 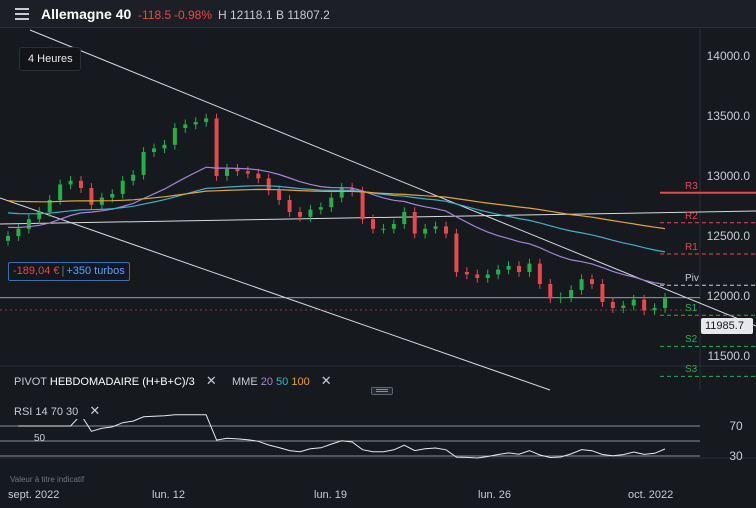 I want to click on timeframe-button: 4 Heures, so click(x=50, y=59).